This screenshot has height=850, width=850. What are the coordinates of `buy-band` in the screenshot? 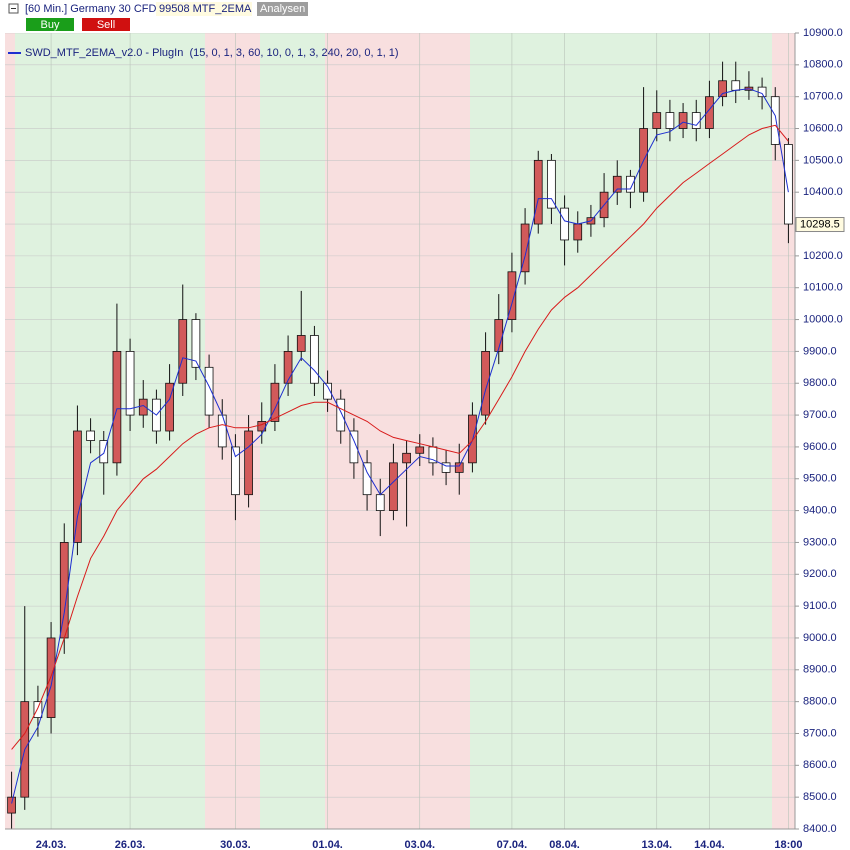 It's located at (292, 431).